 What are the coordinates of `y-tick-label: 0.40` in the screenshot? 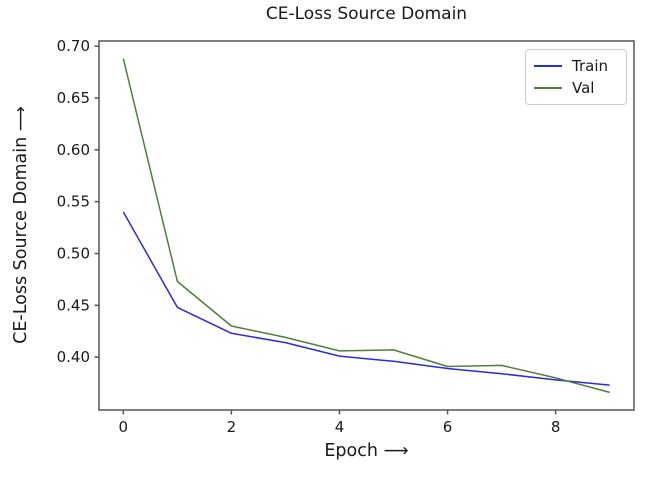 It's located at (73, 357).